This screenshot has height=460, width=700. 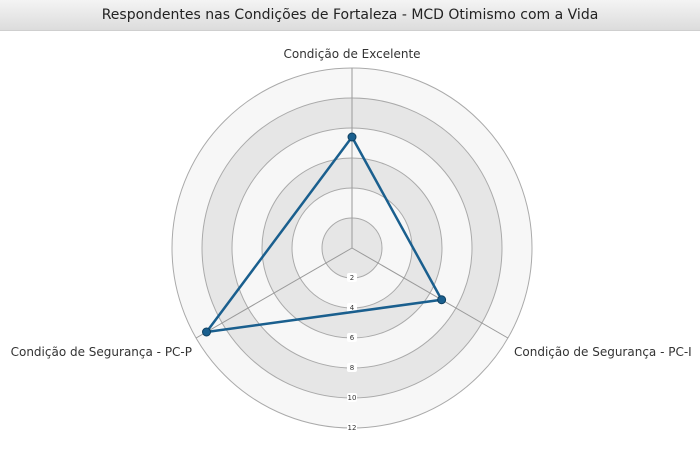 I want to click on axis-label-3: Condição de Segurança - PC-P, so click(x=101, y=352).